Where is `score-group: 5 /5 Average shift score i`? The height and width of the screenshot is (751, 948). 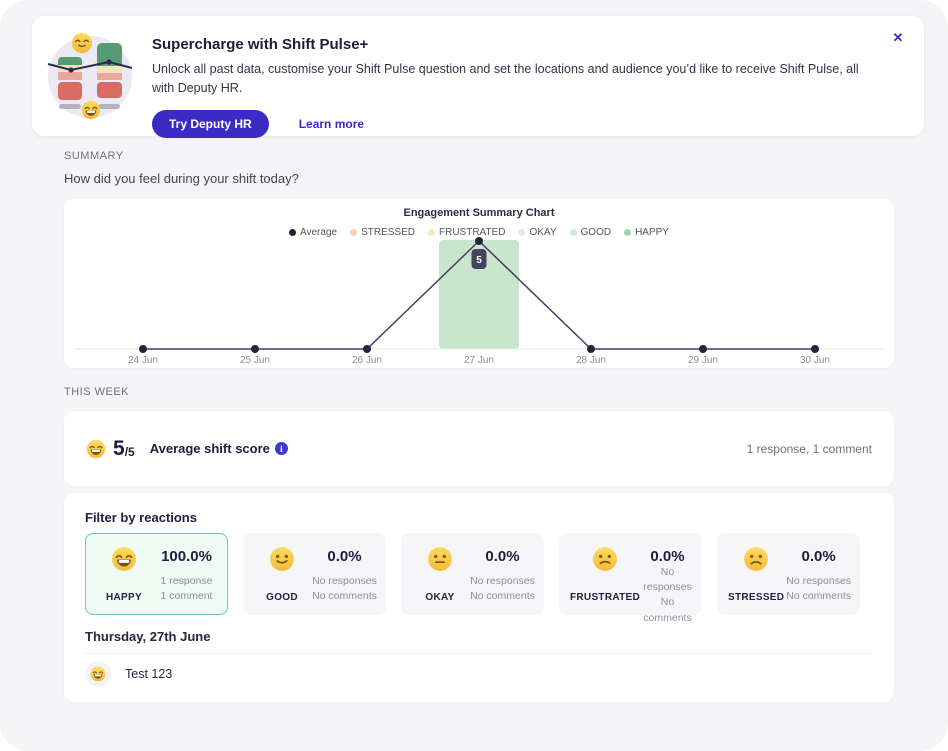 score-group: 5 /5 Average shift score i is located at coordinates (187, 449).